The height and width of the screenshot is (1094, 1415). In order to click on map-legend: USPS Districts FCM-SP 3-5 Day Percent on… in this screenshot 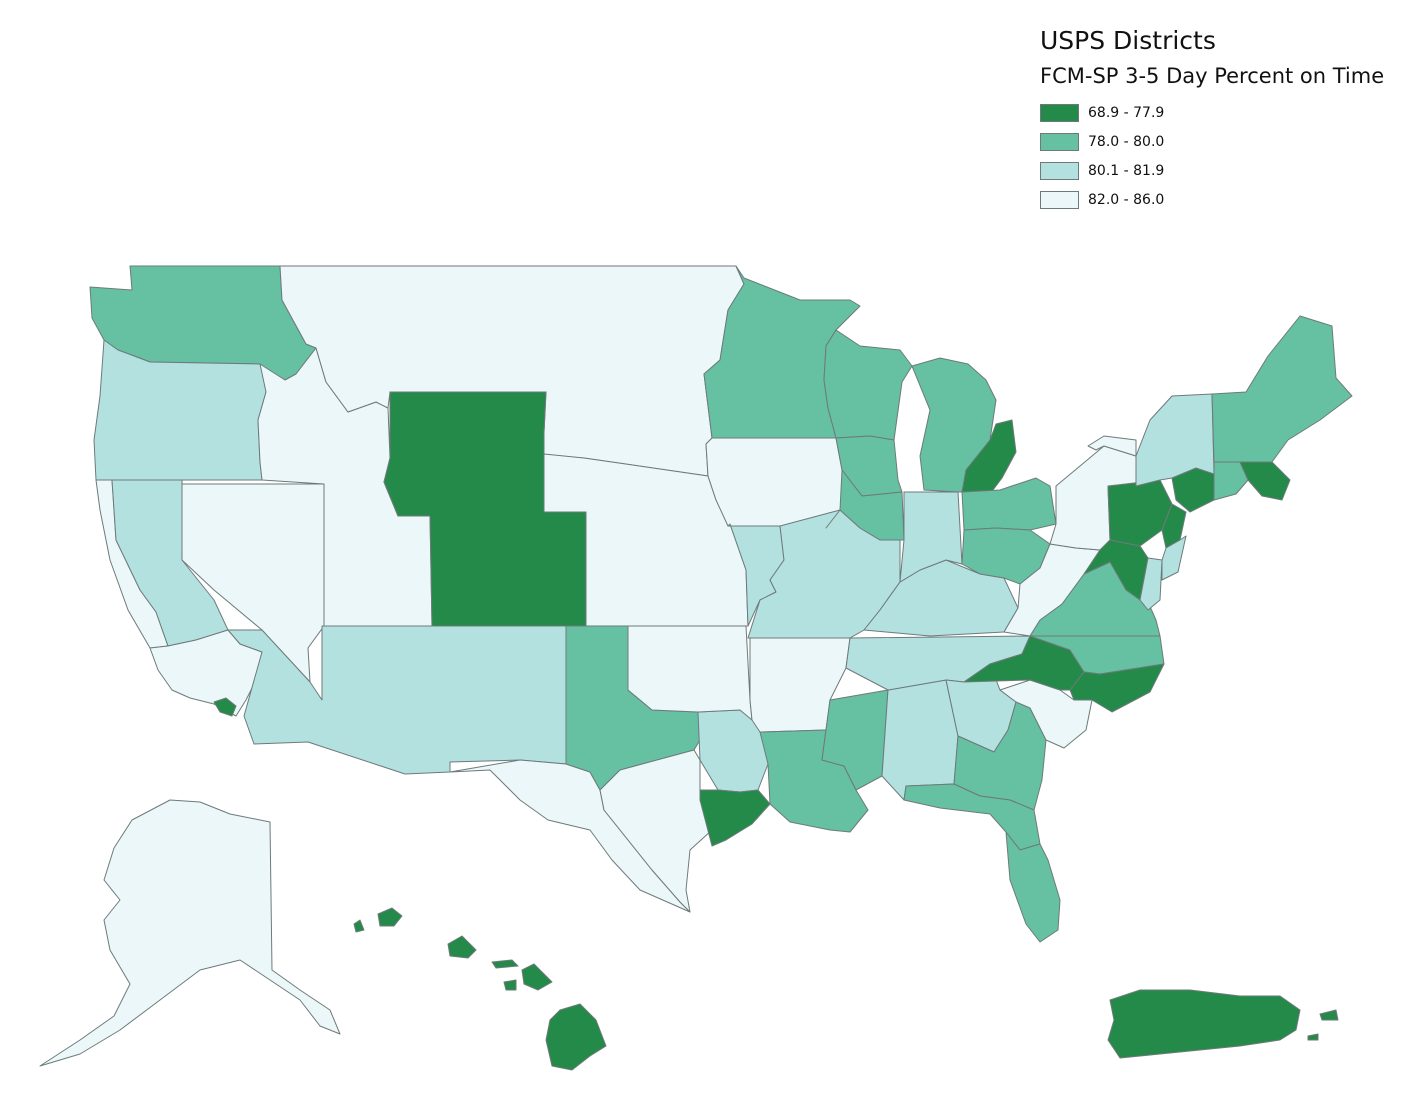, I will do `click(1225, 119)`.